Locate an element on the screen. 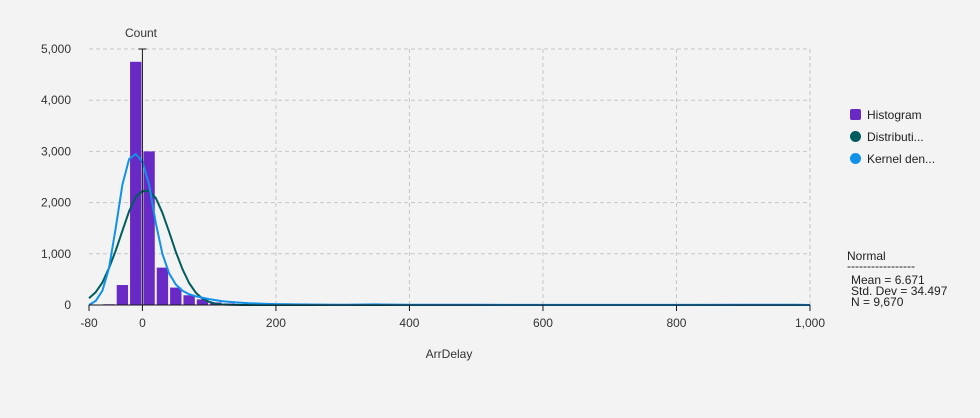 The height and width of the screenshot is (418, 980). x-tick-label: 400 is located at coordinates (409, 323).